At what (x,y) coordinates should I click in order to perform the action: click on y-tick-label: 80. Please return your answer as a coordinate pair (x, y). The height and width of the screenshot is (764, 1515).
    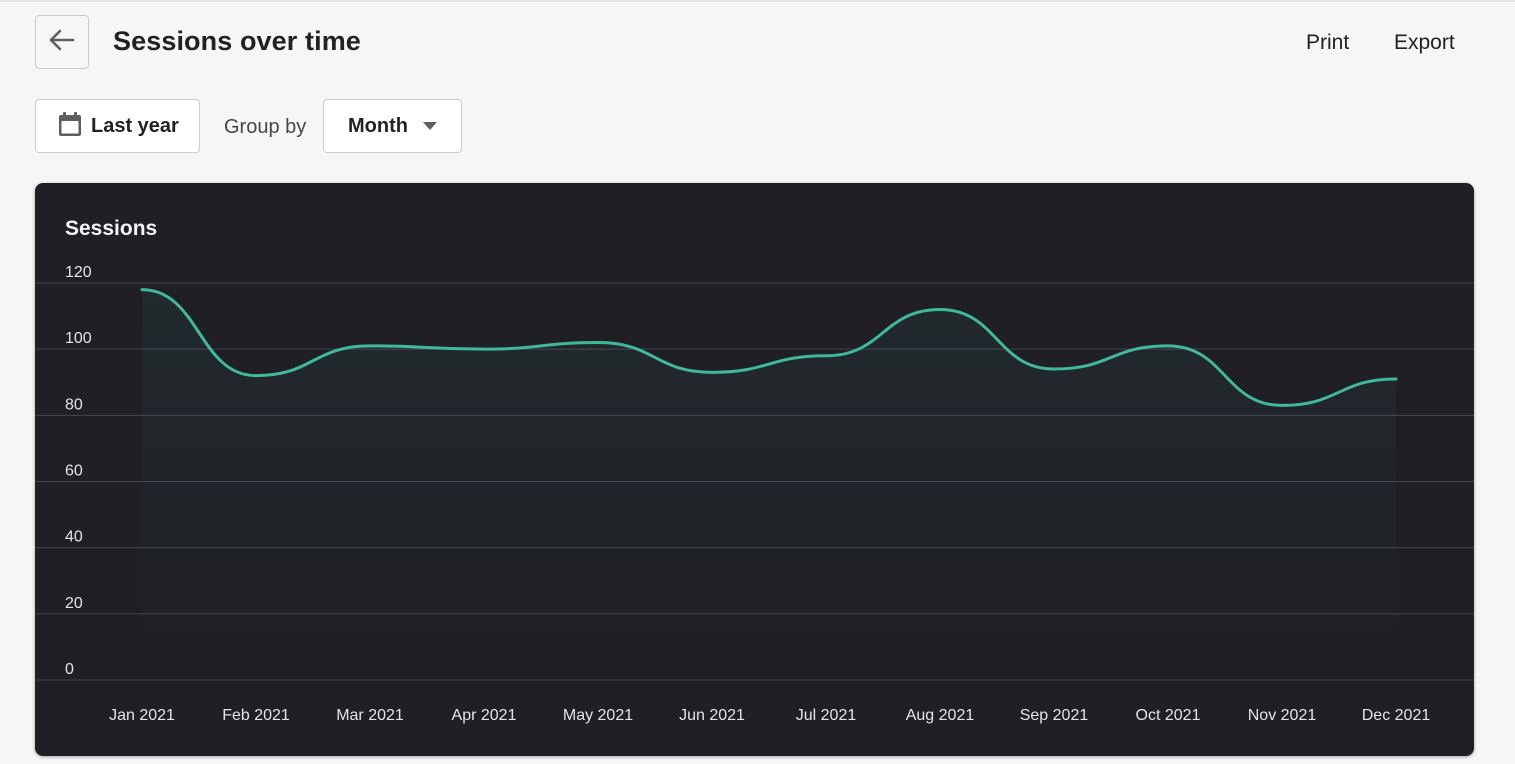
    Looking at the image, I should click on (74, 404).